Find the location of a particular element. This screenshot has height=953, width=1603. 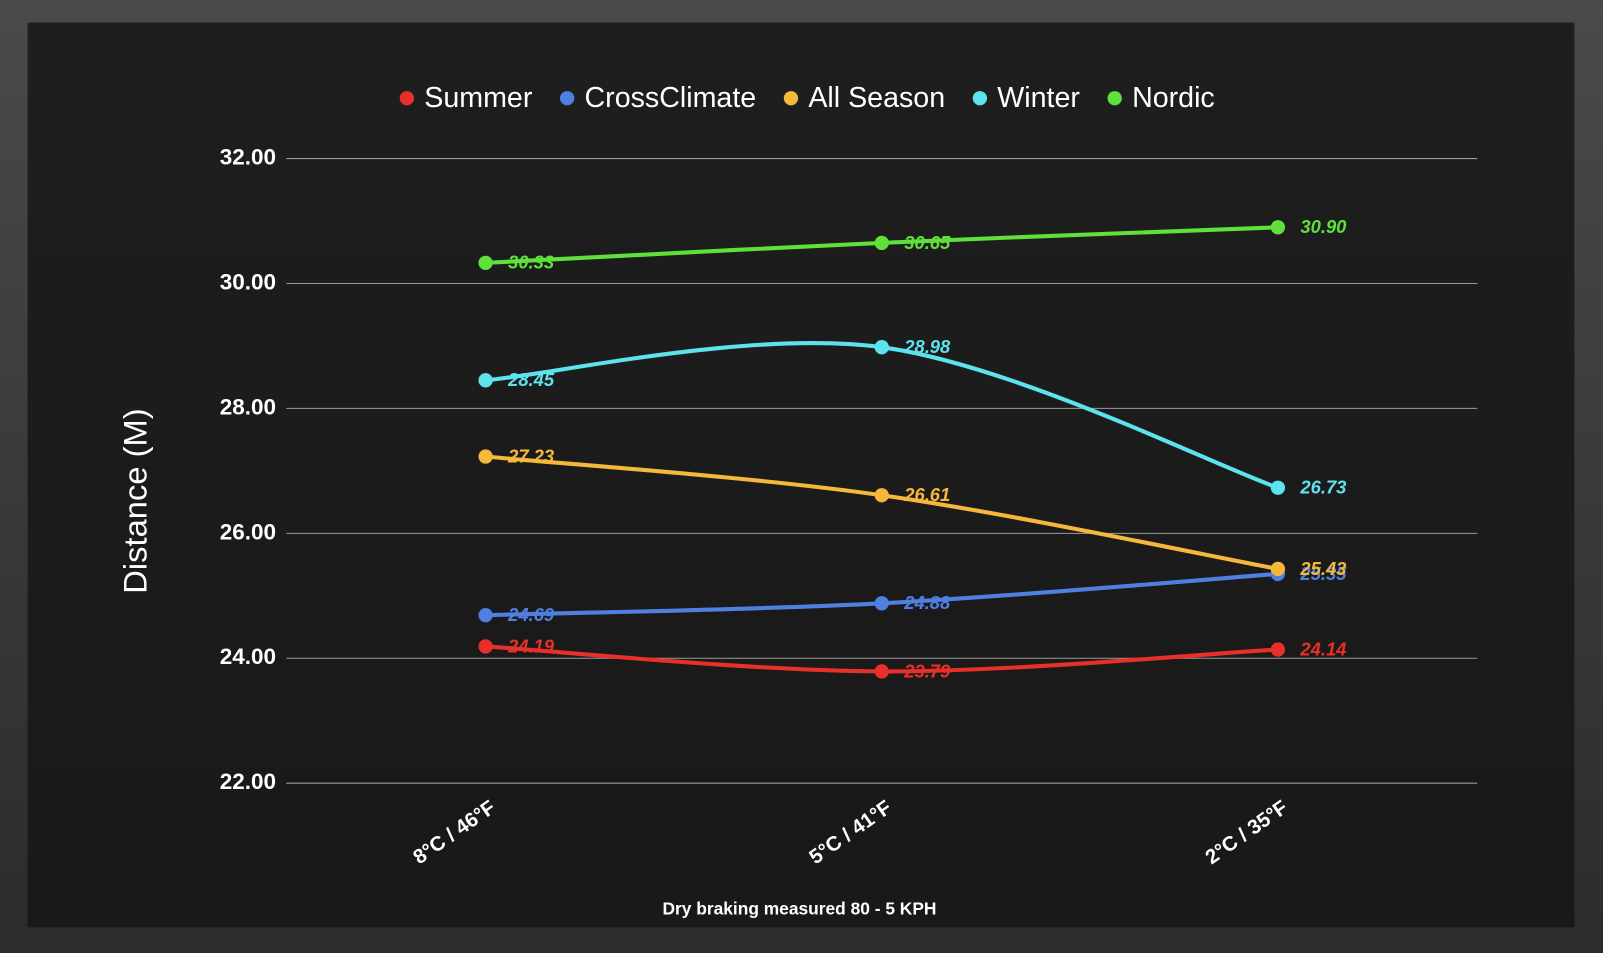

data-label: 24.19 is located at coordinates (531, 645).